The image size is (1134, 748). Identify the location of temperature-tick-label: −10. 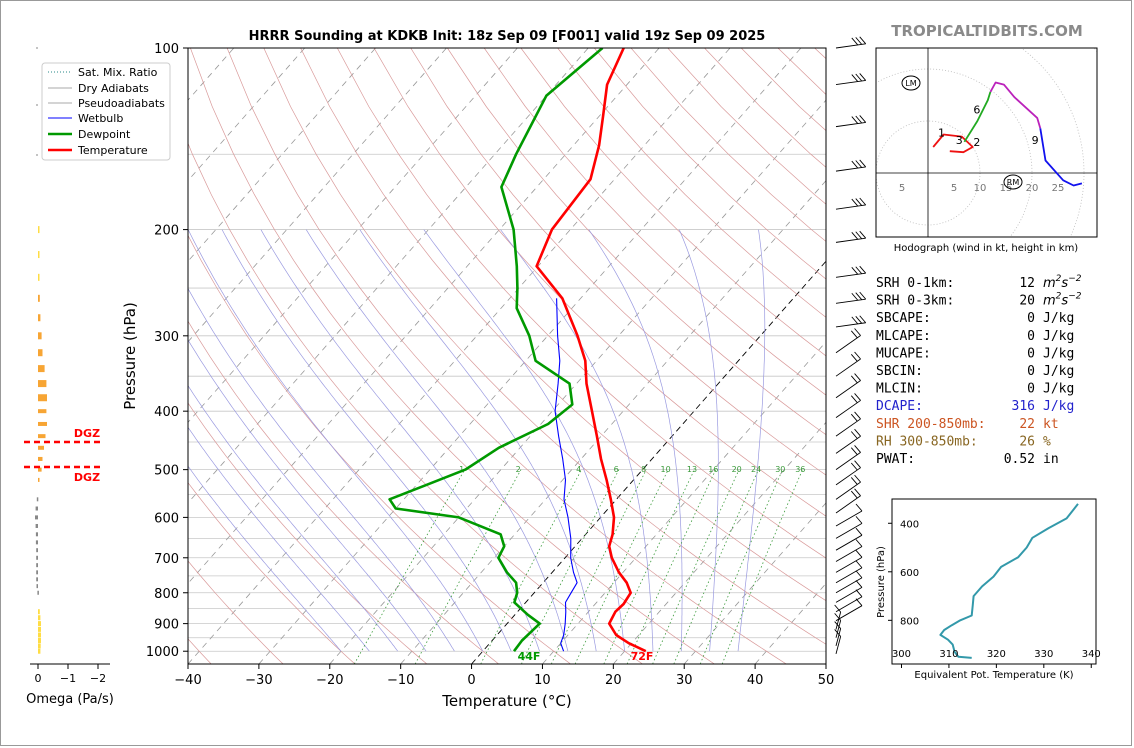
(400, 680).